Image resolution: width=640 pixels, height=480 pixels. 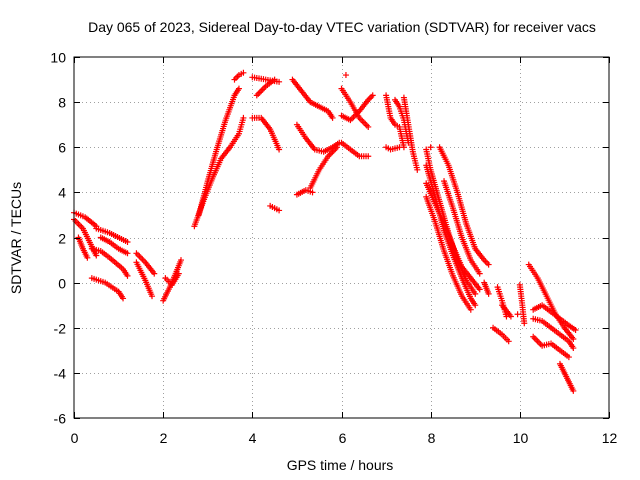 I want to click on y-tick-label: 6, so click(x=62, y=148).